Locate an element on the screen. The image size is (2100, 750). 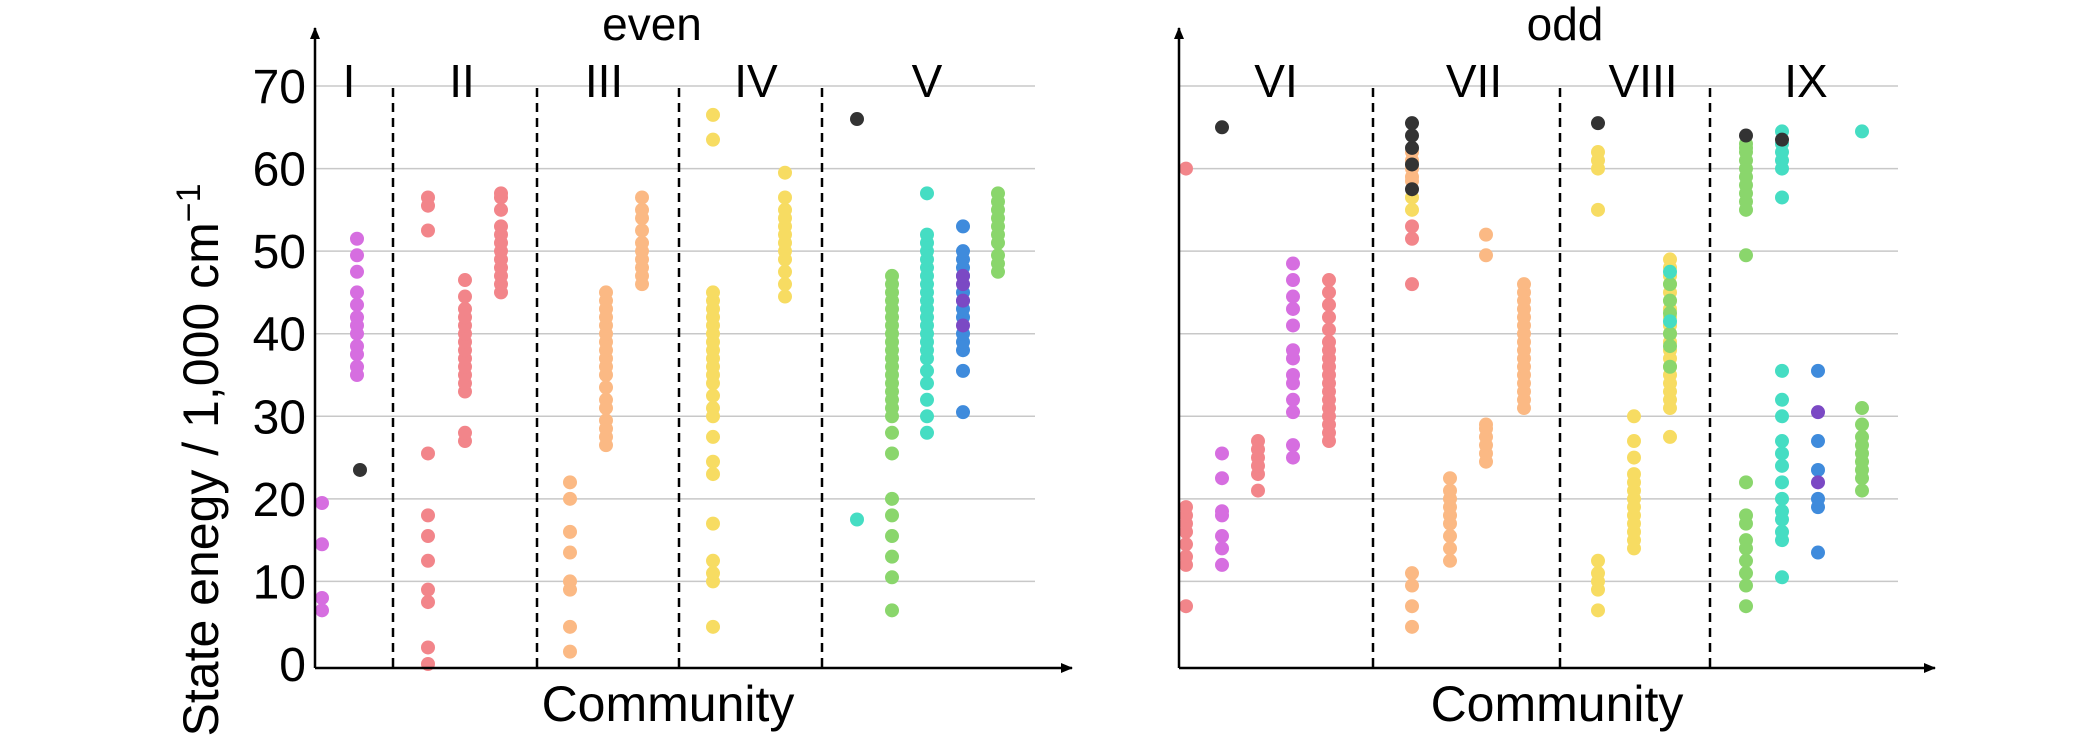
y-tick-label: 40 is located at coordinates (279, 335).